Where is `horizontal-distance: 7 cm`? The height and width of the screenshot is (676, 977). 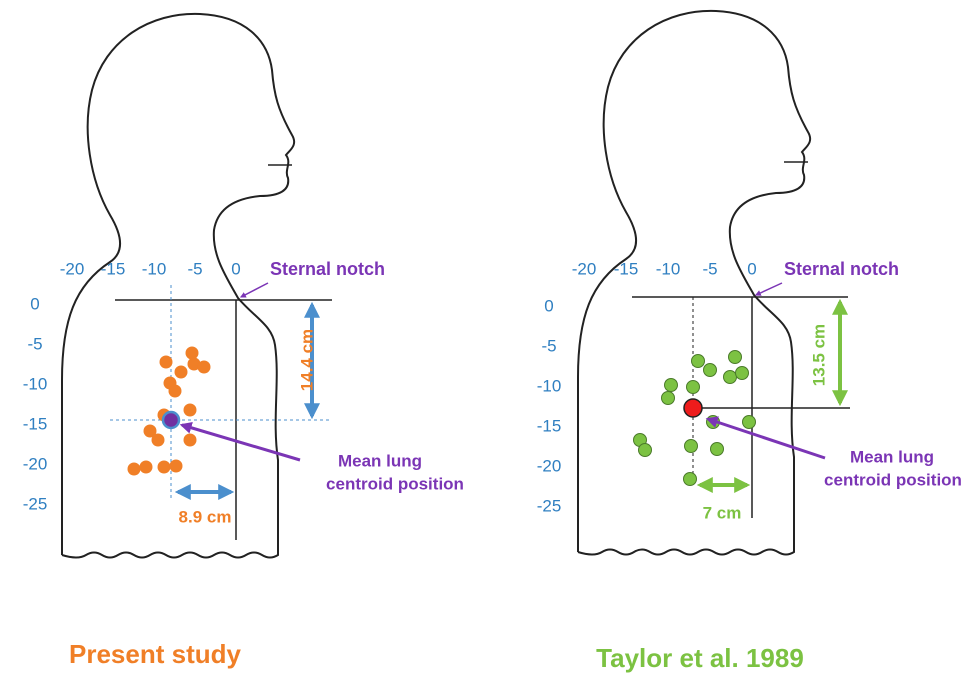
horizontal-distance: 7 cm is located at coordinates (722, 512).